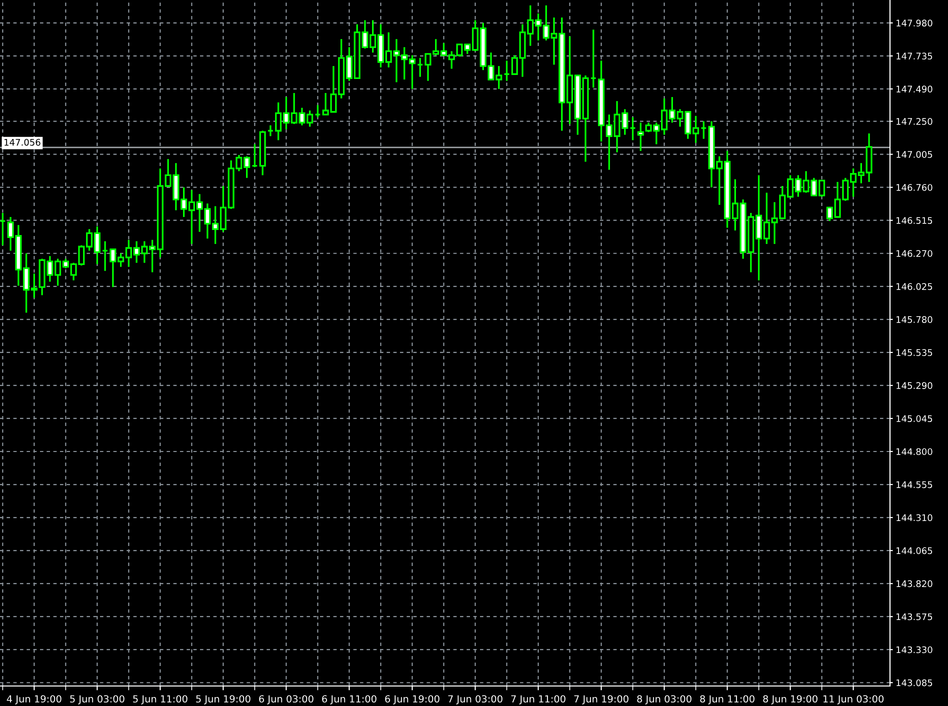 The height and width of the screenshot is (706, 948). What do you see at coordinates (914, 484) in the screenshot?
I see `y-tick-label: 144.555` at bounding box center [914, 484].